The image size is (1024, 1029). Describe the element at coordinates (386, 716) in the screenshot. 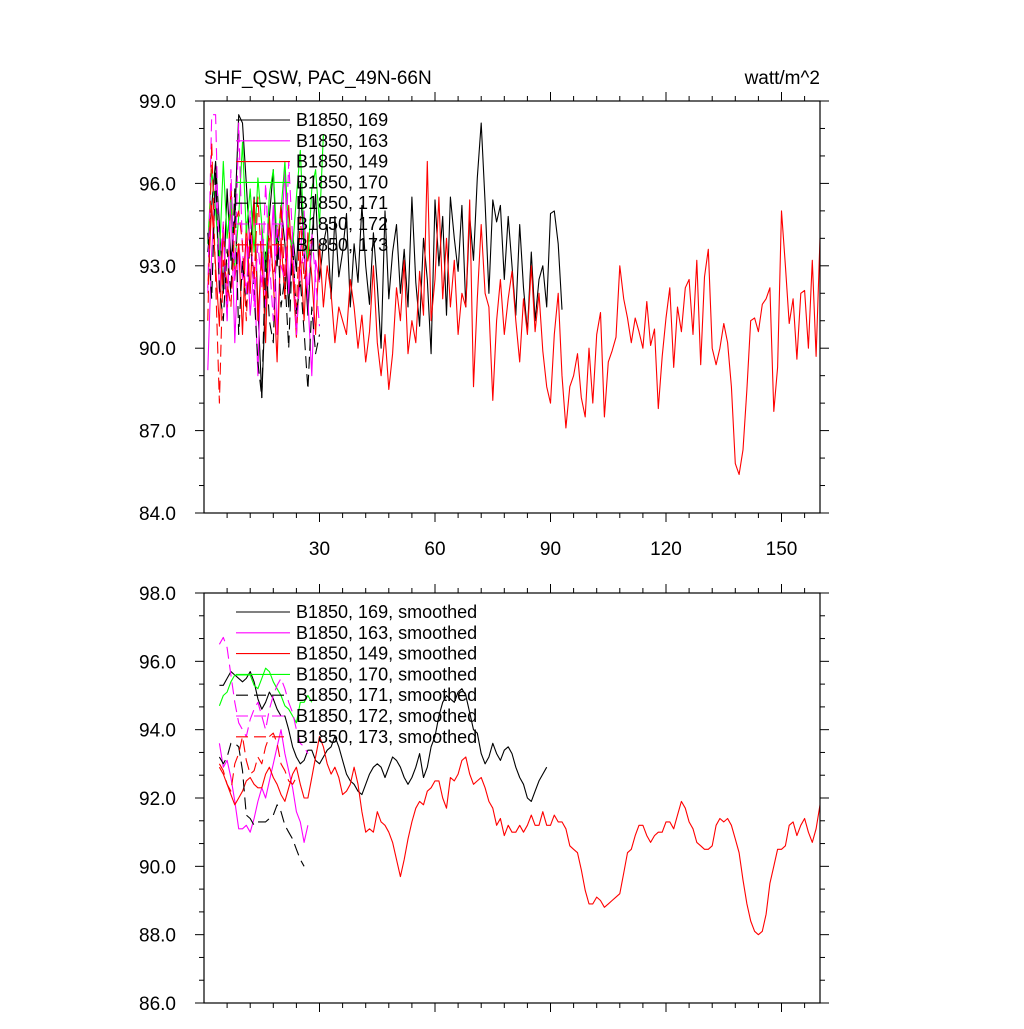

I see `legend-label: B1850, 172, smoothed` at that location.